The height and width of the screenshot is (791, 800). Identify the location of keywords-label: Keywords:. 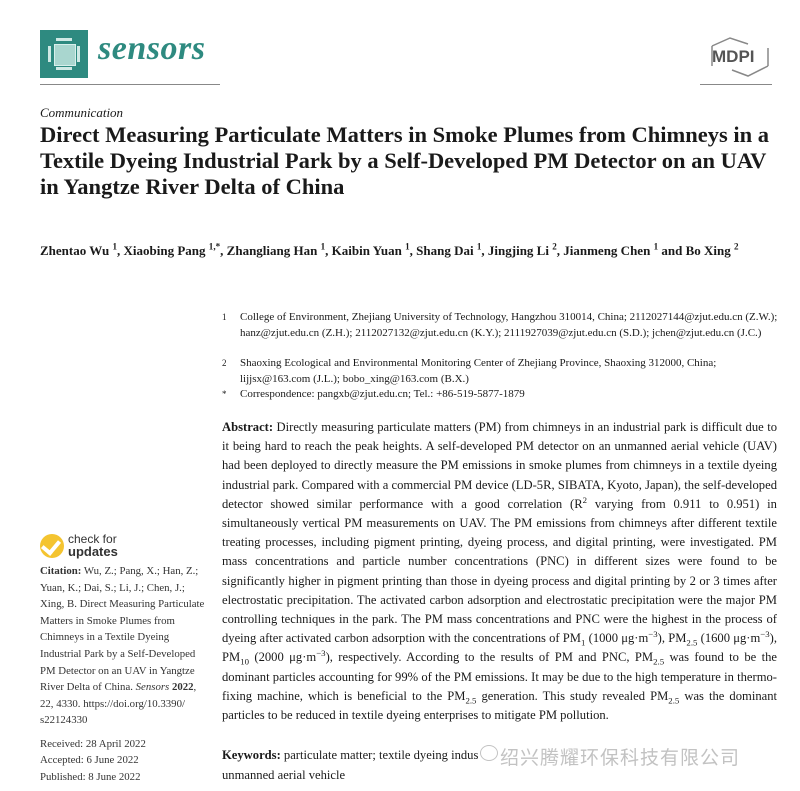
(251, 755).